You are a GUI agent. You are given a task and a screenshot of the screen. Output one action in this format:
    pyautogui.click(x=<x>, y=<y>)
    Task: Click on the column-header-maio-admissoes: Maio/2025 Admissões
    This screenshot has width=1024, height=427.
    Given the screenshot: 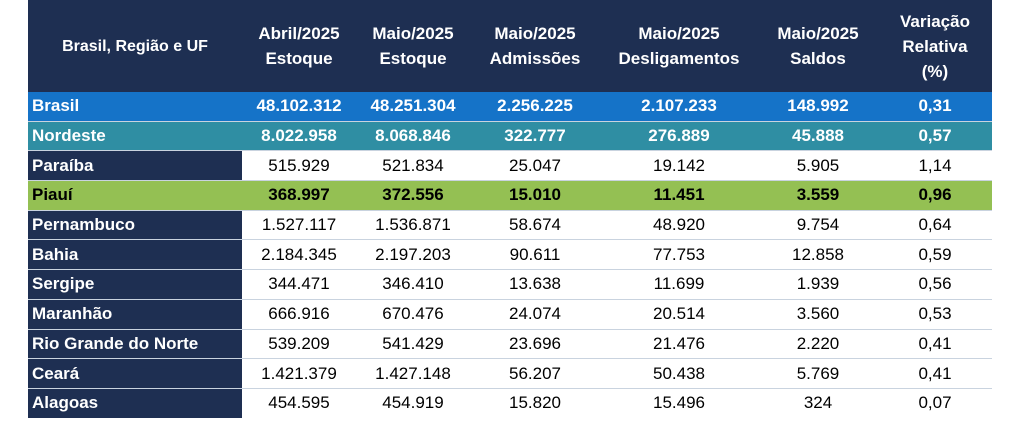 What is the action you would take?
    pyautogui.click(x=535, y=46)
    